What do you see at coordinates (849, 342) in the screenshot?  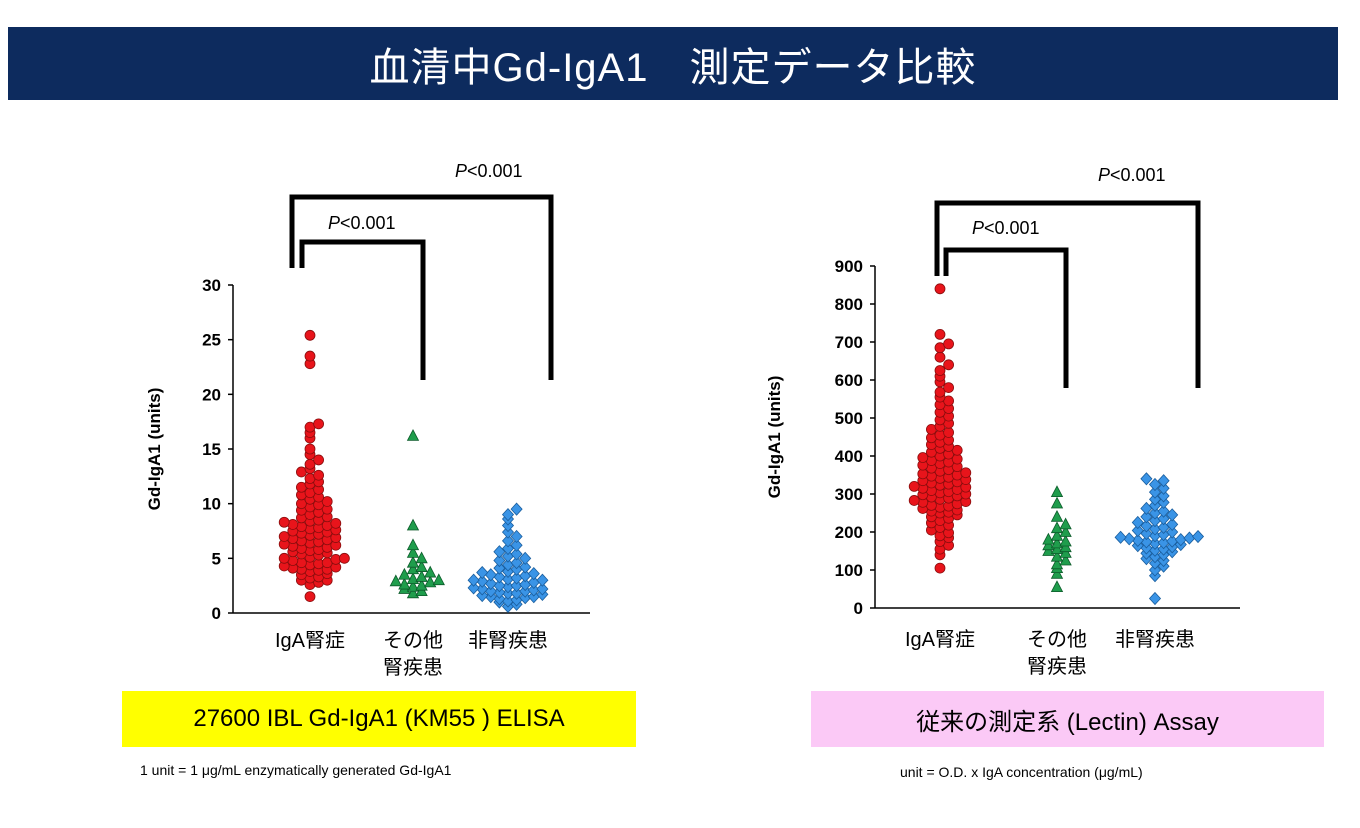 I see `y-tick-label: 700` at bounding box center [849, 342].